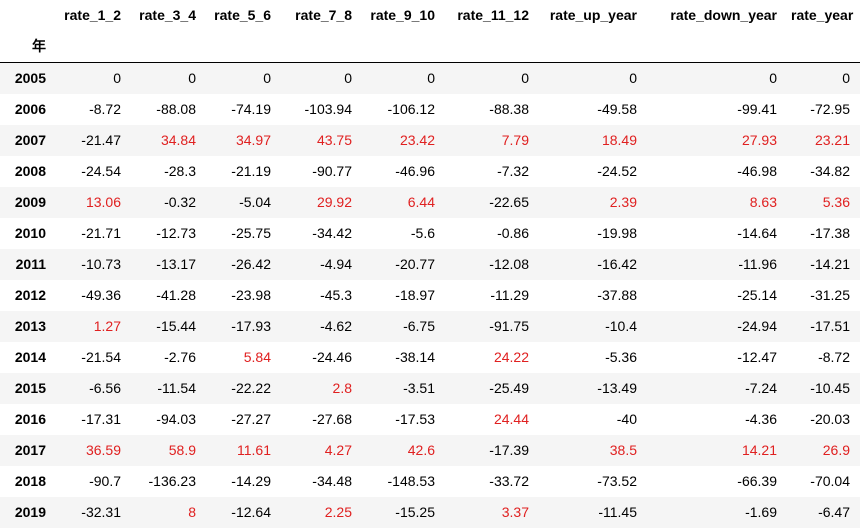 This screenshot has width=860, height=531. Describe the element at coordinates (30, 388) in the screenshot. I see `row-index-year: 2015` at that location.